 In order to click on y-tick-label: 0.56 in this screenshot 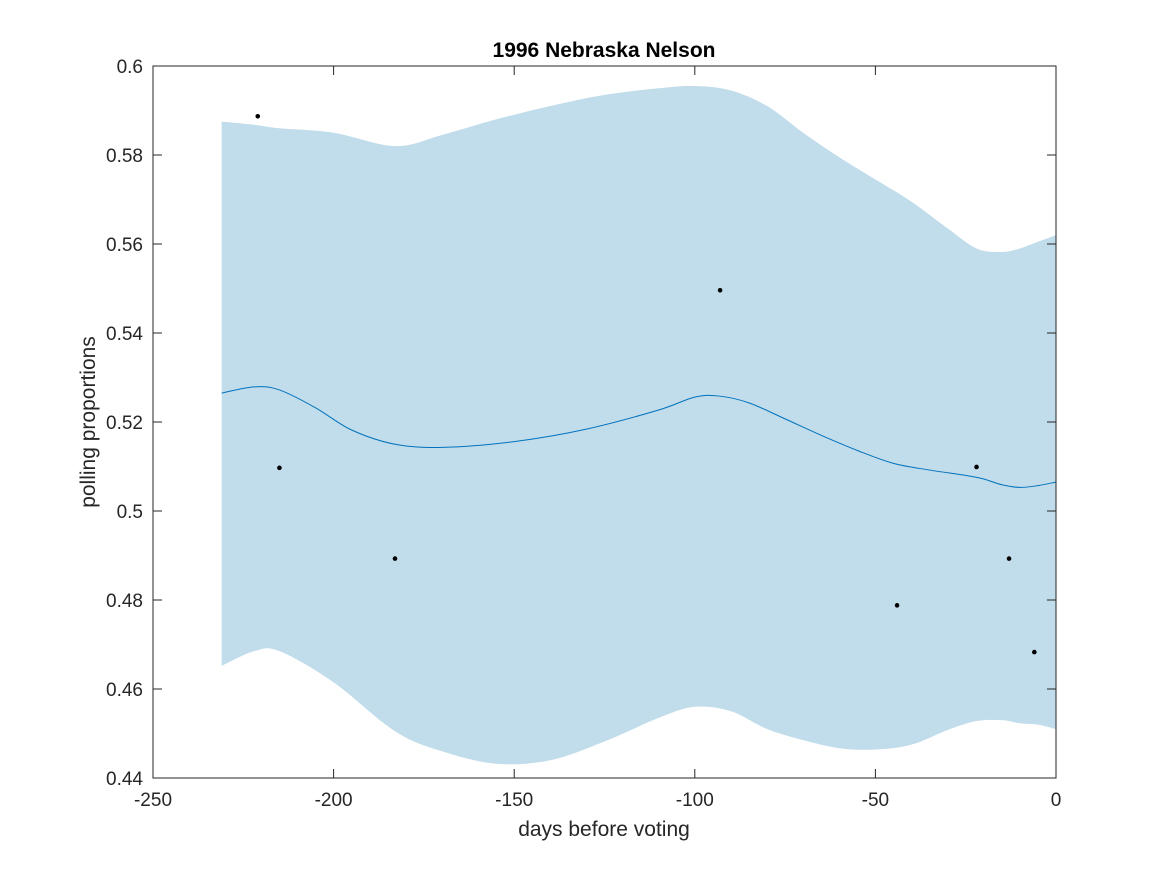, I will do `click(124, 245)`.